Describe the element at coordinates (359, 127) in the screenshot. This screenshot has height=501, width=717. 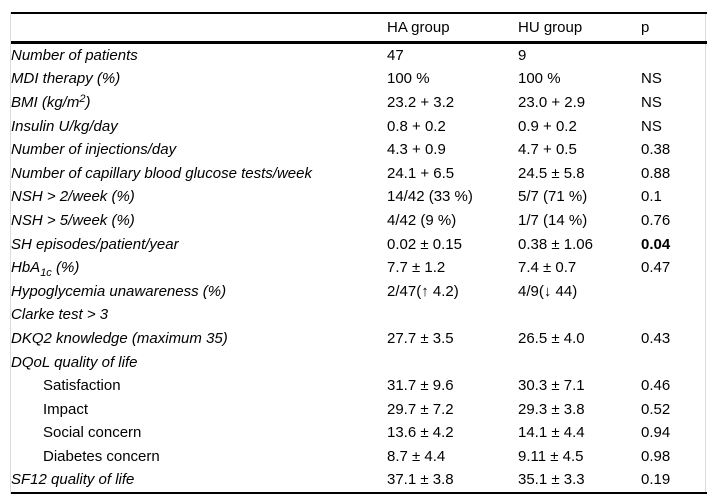
I see `table-row: Insulin U/kg/day 0.8 + 0.2 0.9 + 0.2 NS` at that location.